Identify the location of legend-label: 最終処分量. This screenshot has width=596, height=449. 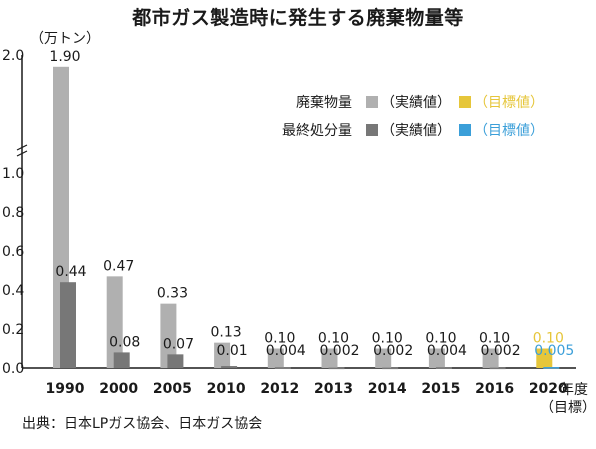
(317, 131).